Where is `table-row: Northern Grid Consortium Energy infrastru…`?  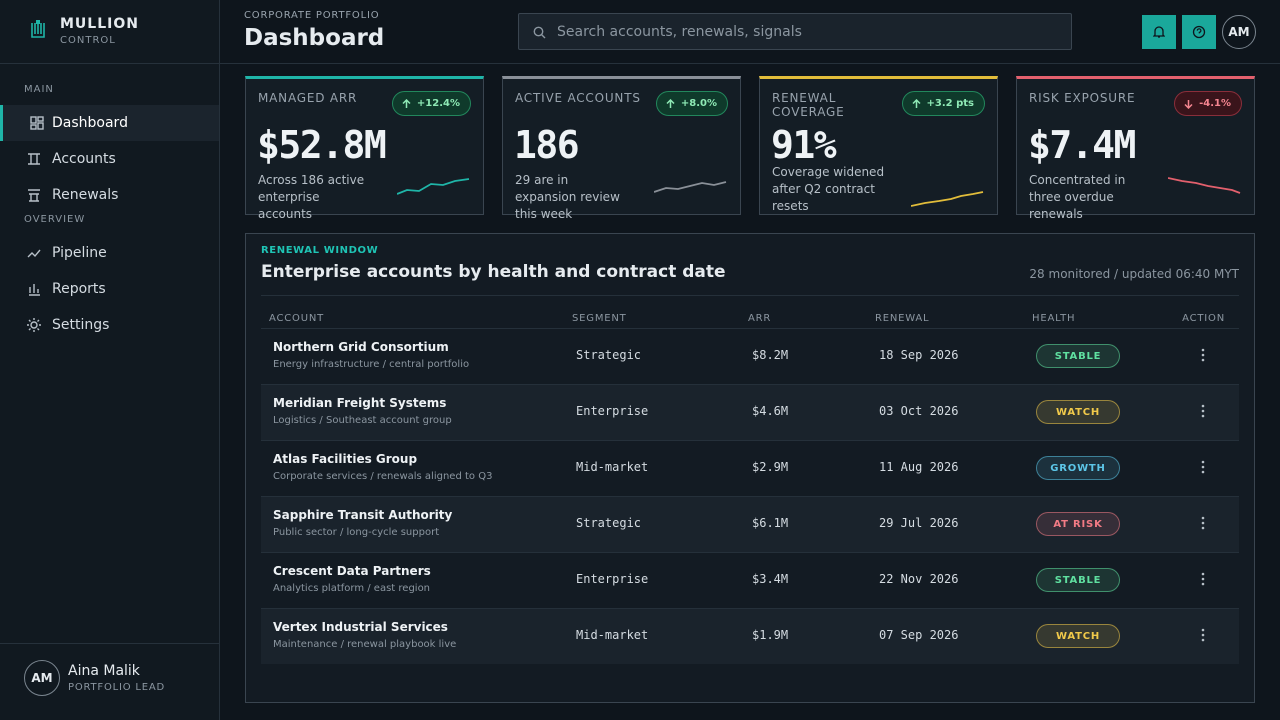 table-row: Northern Grid Consortium Energy infrastru… is located at coordinates (750, 356).